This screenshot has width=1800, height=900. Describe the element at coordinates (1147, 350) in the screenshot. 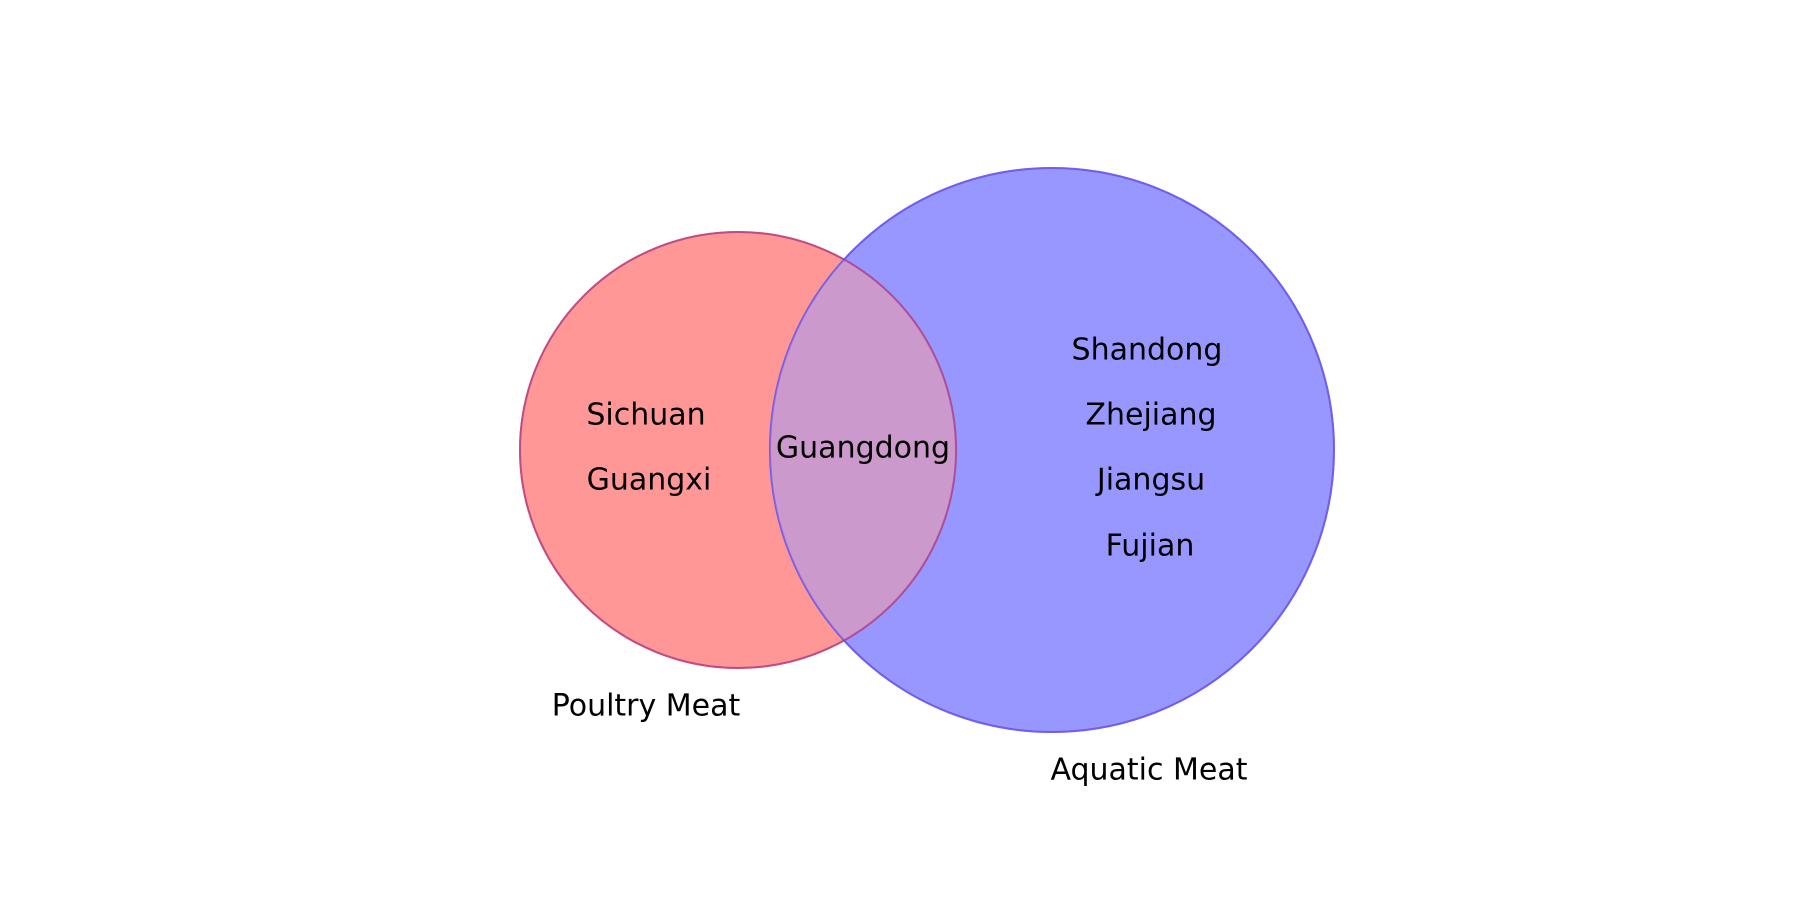

I see `aquatic-only-item: Shandong` at that location.